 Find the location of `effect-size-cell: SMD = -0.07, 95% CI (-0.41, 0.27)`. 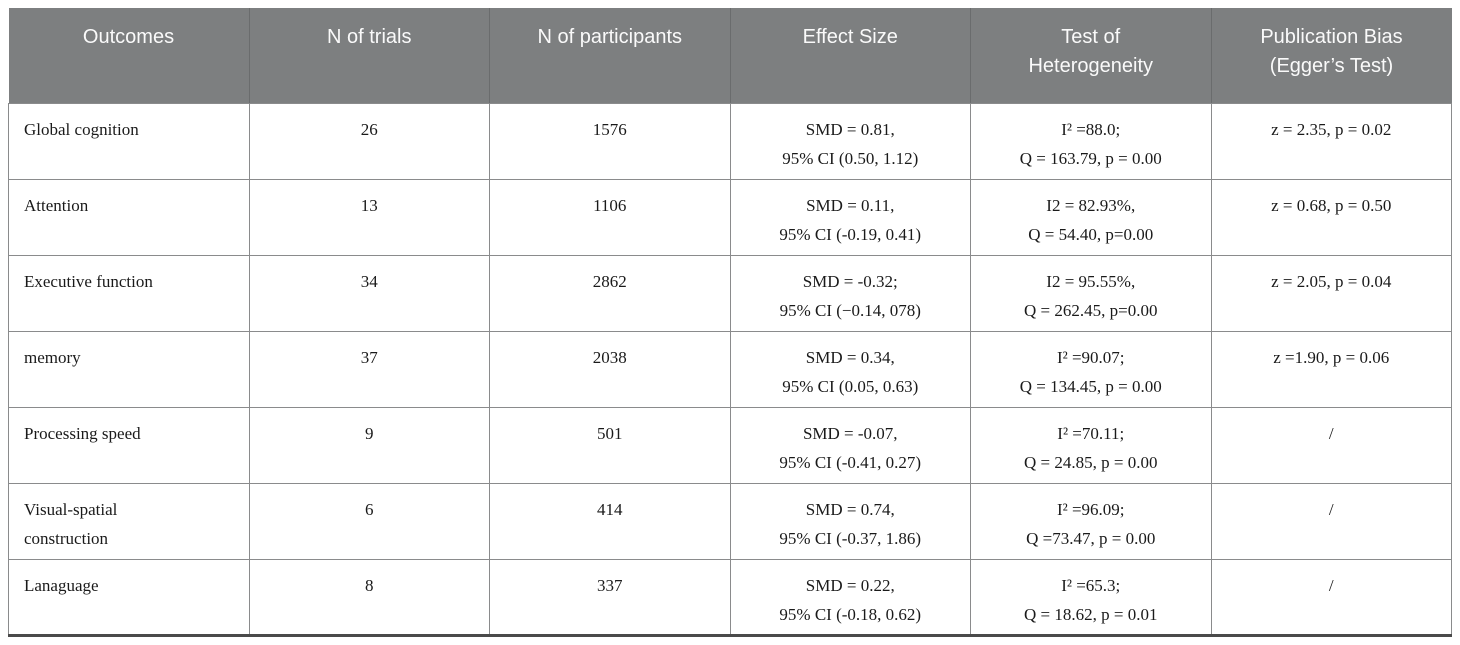

effect-size-cell: SMD = -0.07, 95% CI (-0.41, 0.27) is located at coordinates (850, 445).